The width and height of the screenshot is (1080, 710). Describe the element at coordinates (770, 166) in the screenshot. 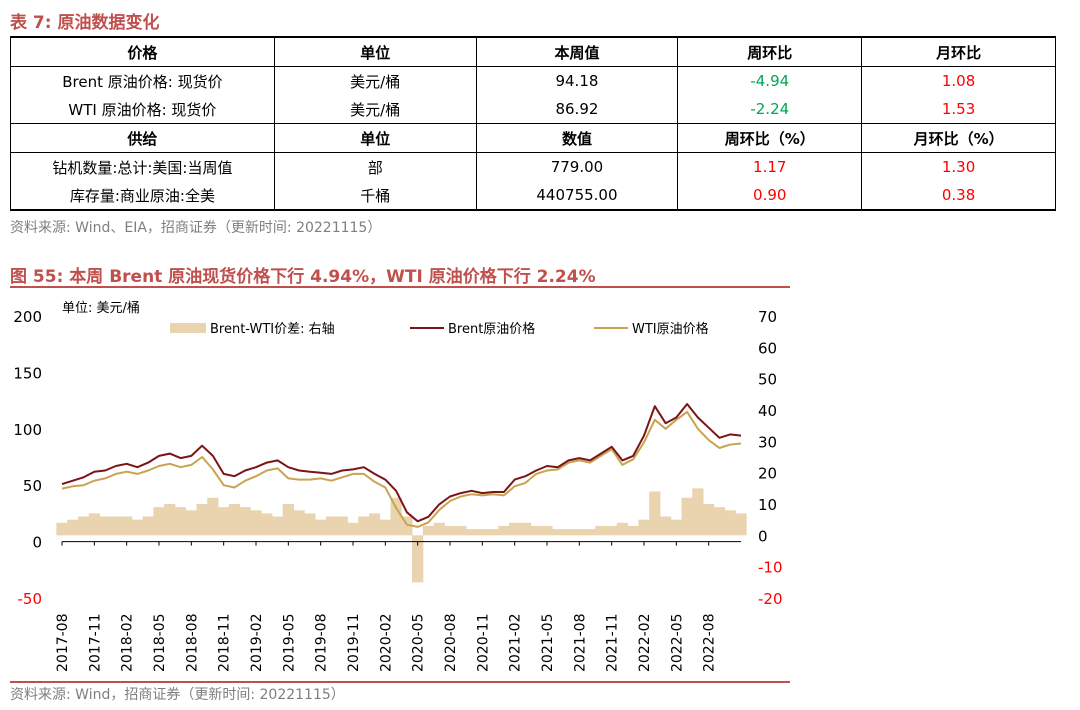

I see `row-wow: 1.17` at that location.